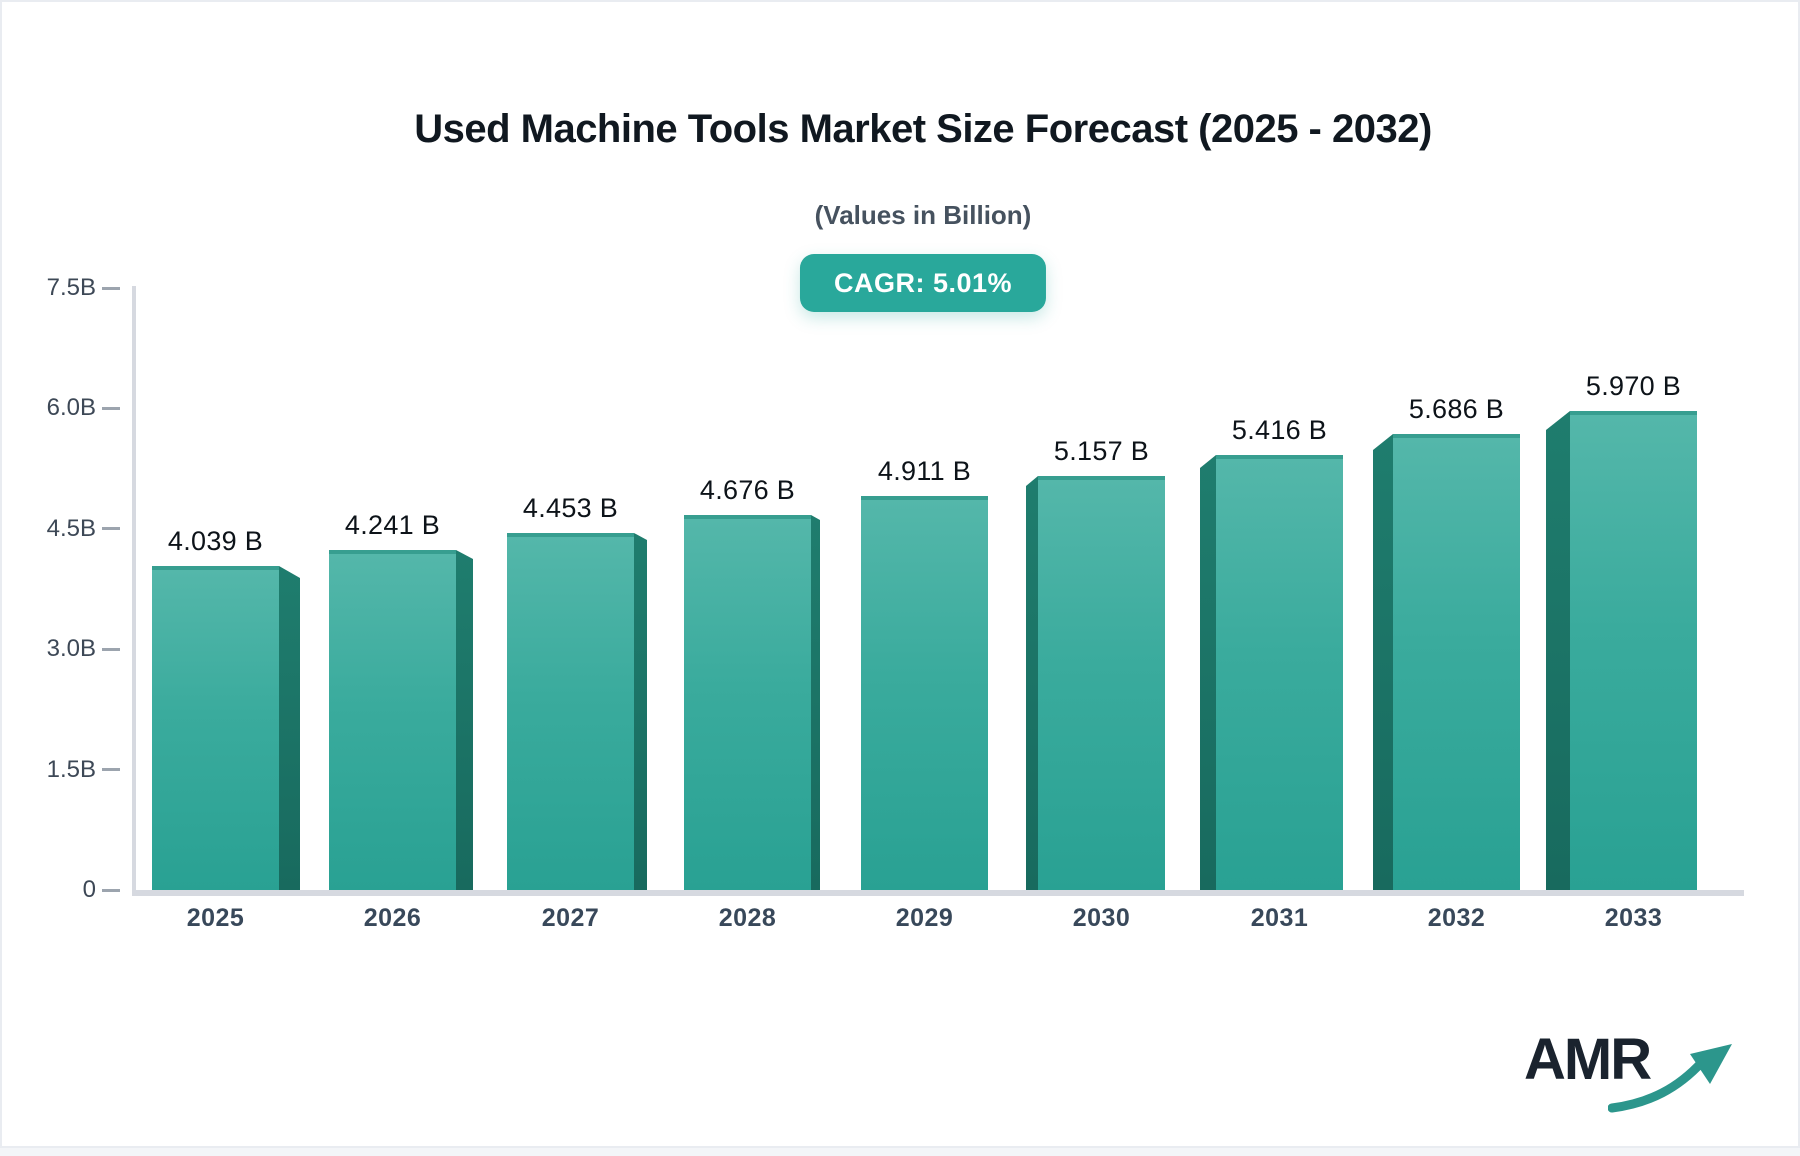 Image resolution: width=1800 pixels, height=1156 pixels. Describe the element at coordinates (1456, 918) in the screenshot. I see `x-axis-label-2032: 2032` at that location.